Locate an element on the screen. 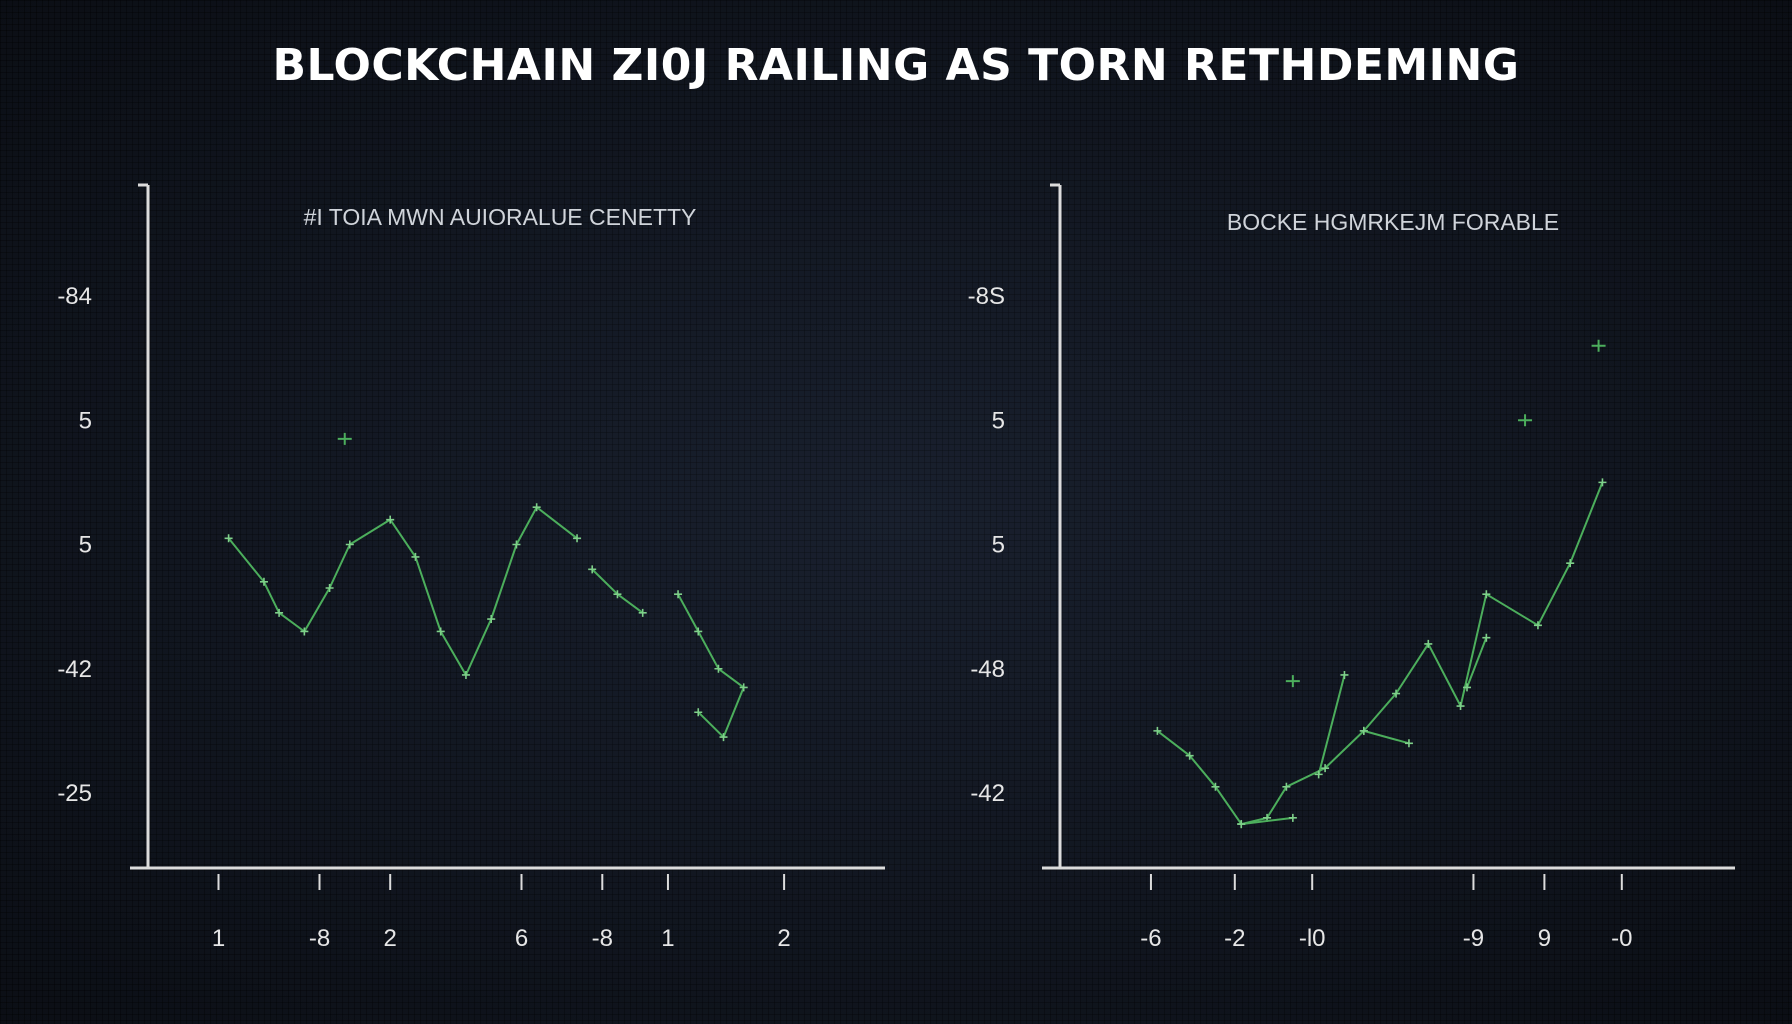  panel-1-title: #I TOIA MWN AUIORALUE CENETTY is located at coordinates (500, 217).